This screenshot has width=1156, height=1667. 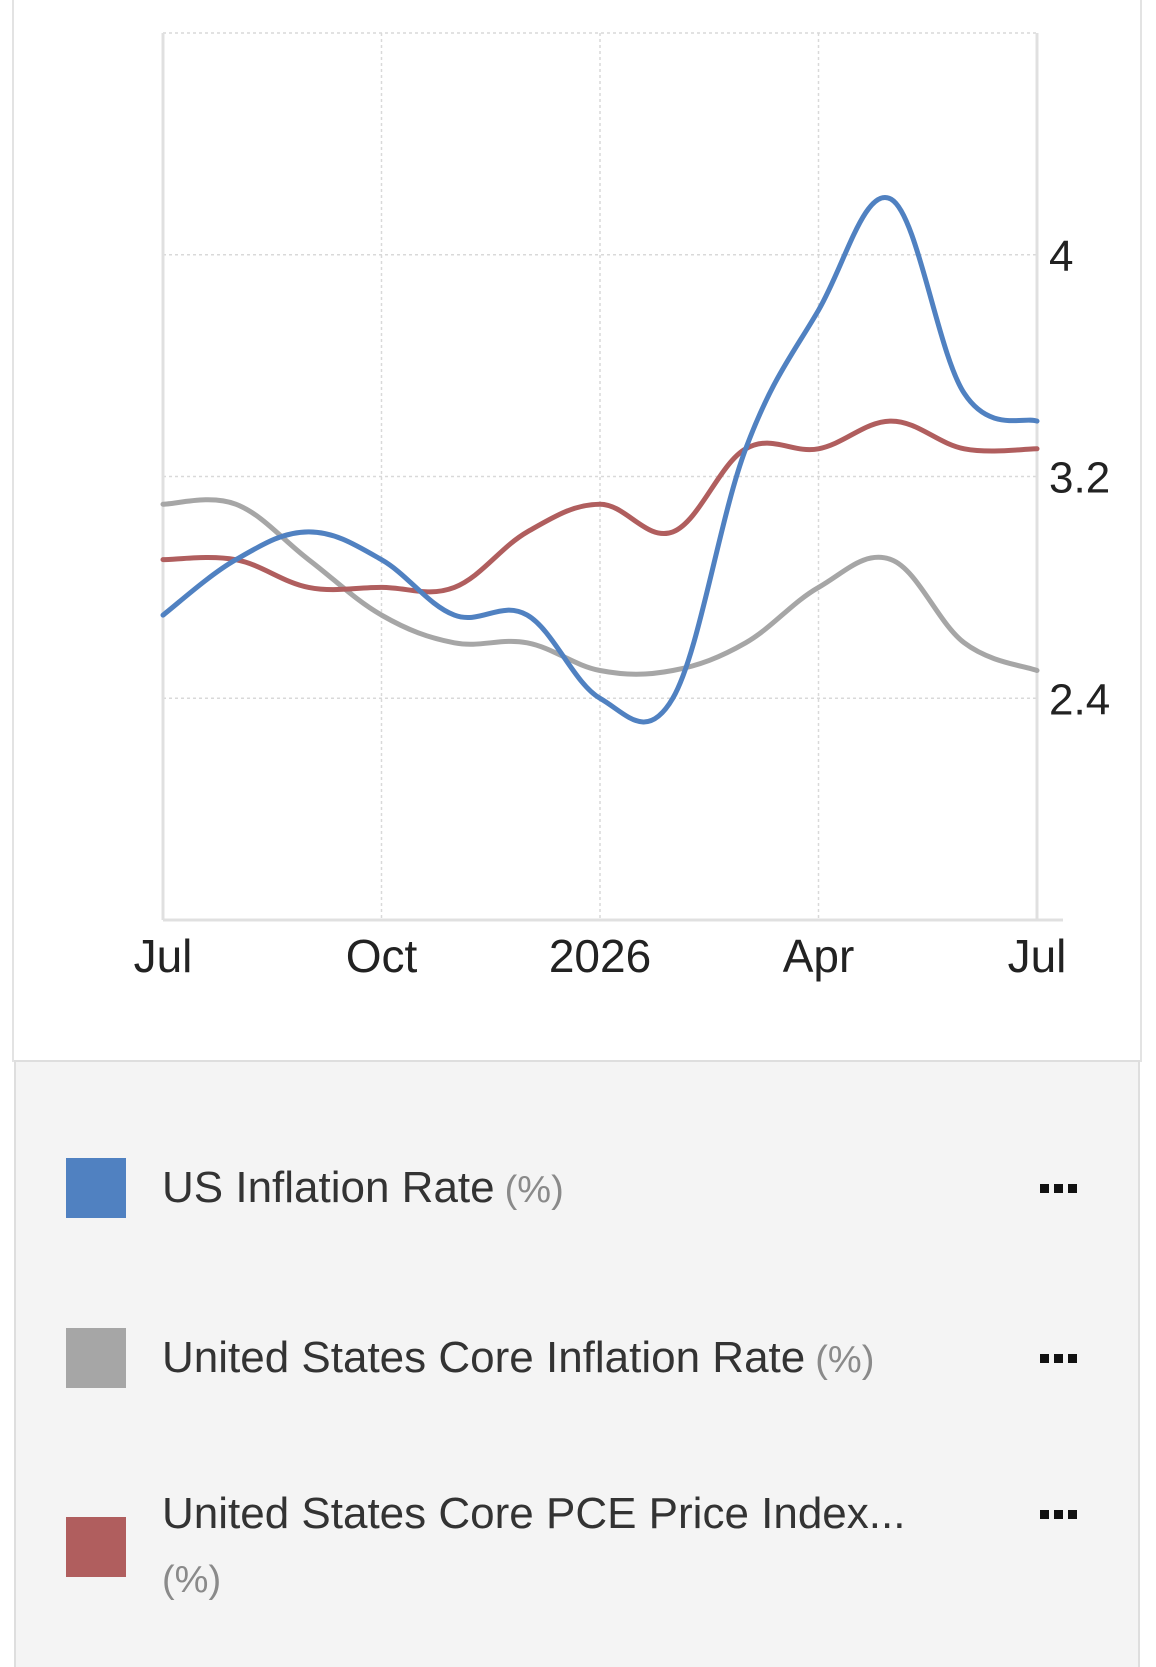 What do you see at coordinates (600, 956) in the screenshot?
I see `x-tick-label: 2026` at bounding box center [600, 956].